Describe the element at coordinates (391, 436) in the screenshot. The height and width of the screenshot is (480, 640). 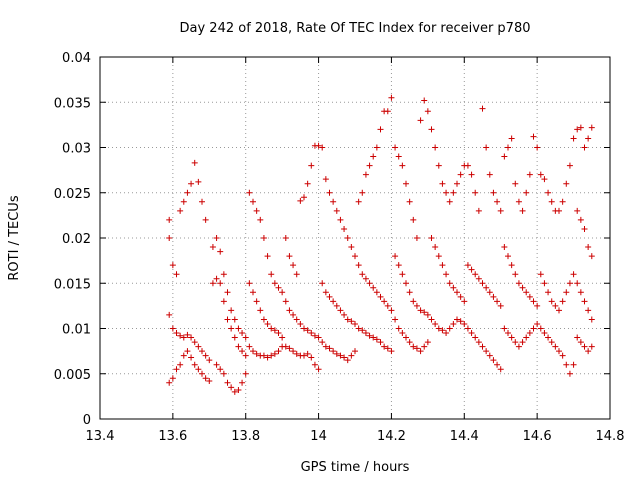
I see `x-tick-label: 14.2` at that location.